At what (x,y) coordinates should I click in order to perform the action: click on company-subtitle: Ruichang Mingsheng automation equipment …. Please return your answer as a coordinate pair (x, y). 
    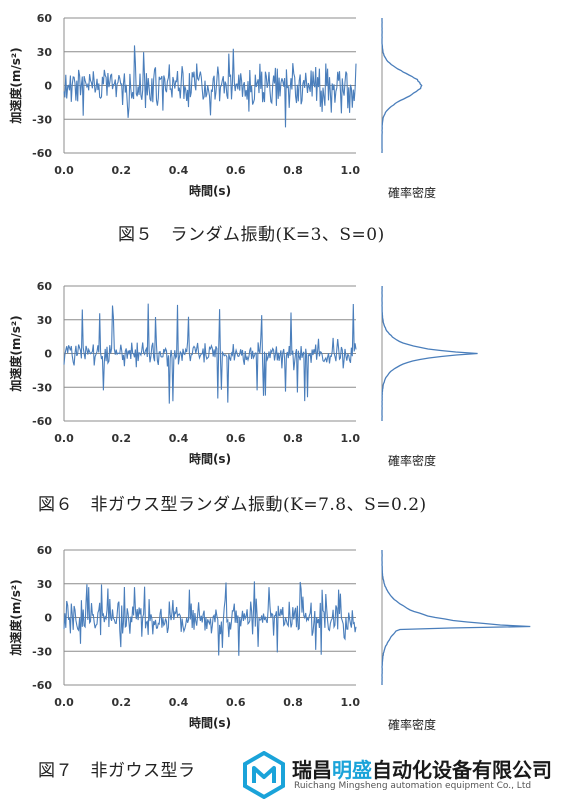
    Looking at the image, I should click on (413, 786).